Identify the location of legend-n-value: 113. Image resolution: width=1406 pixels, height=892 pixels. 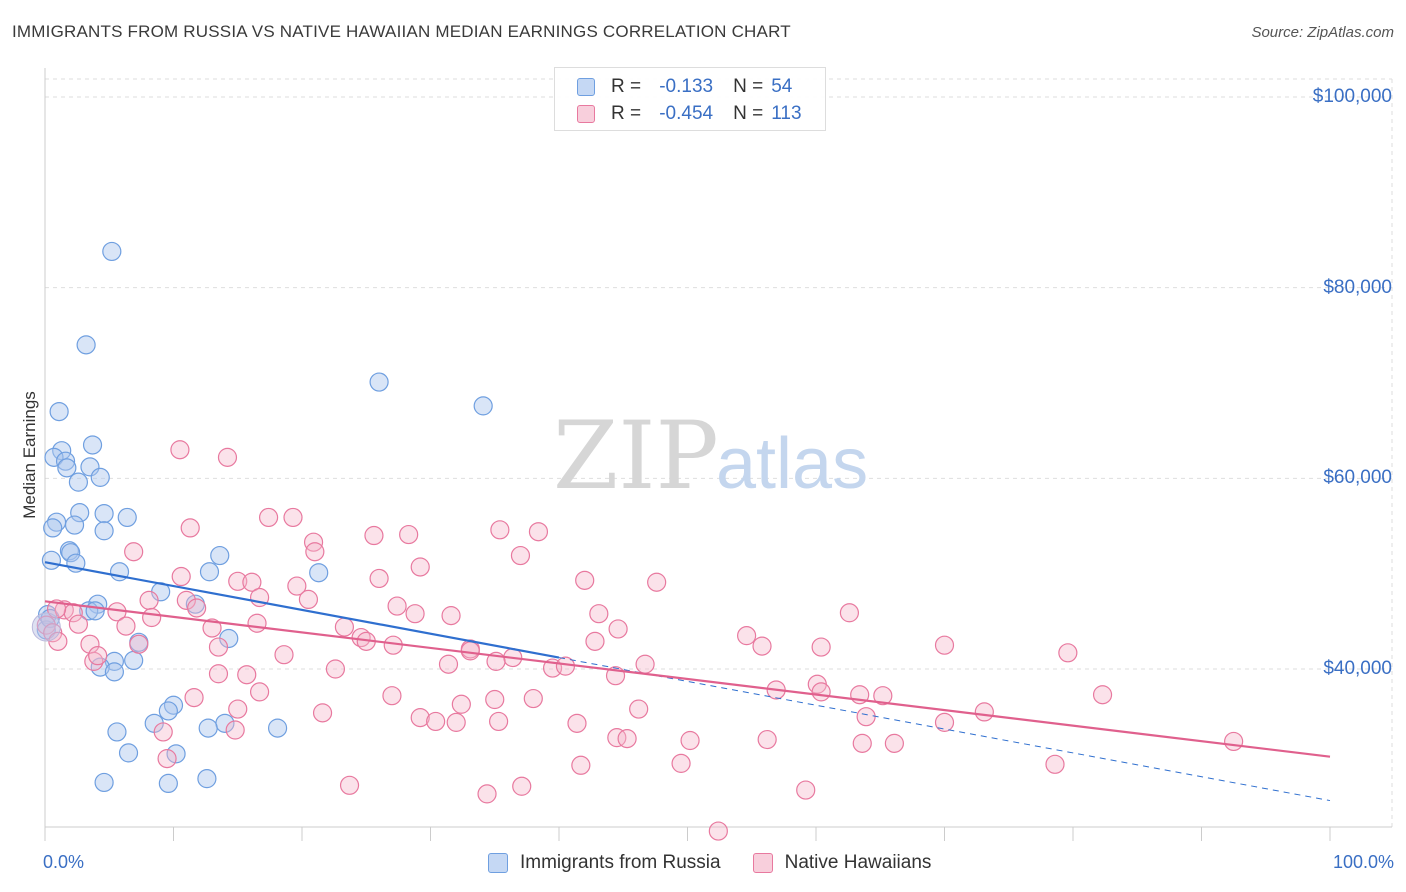
(786, 113).